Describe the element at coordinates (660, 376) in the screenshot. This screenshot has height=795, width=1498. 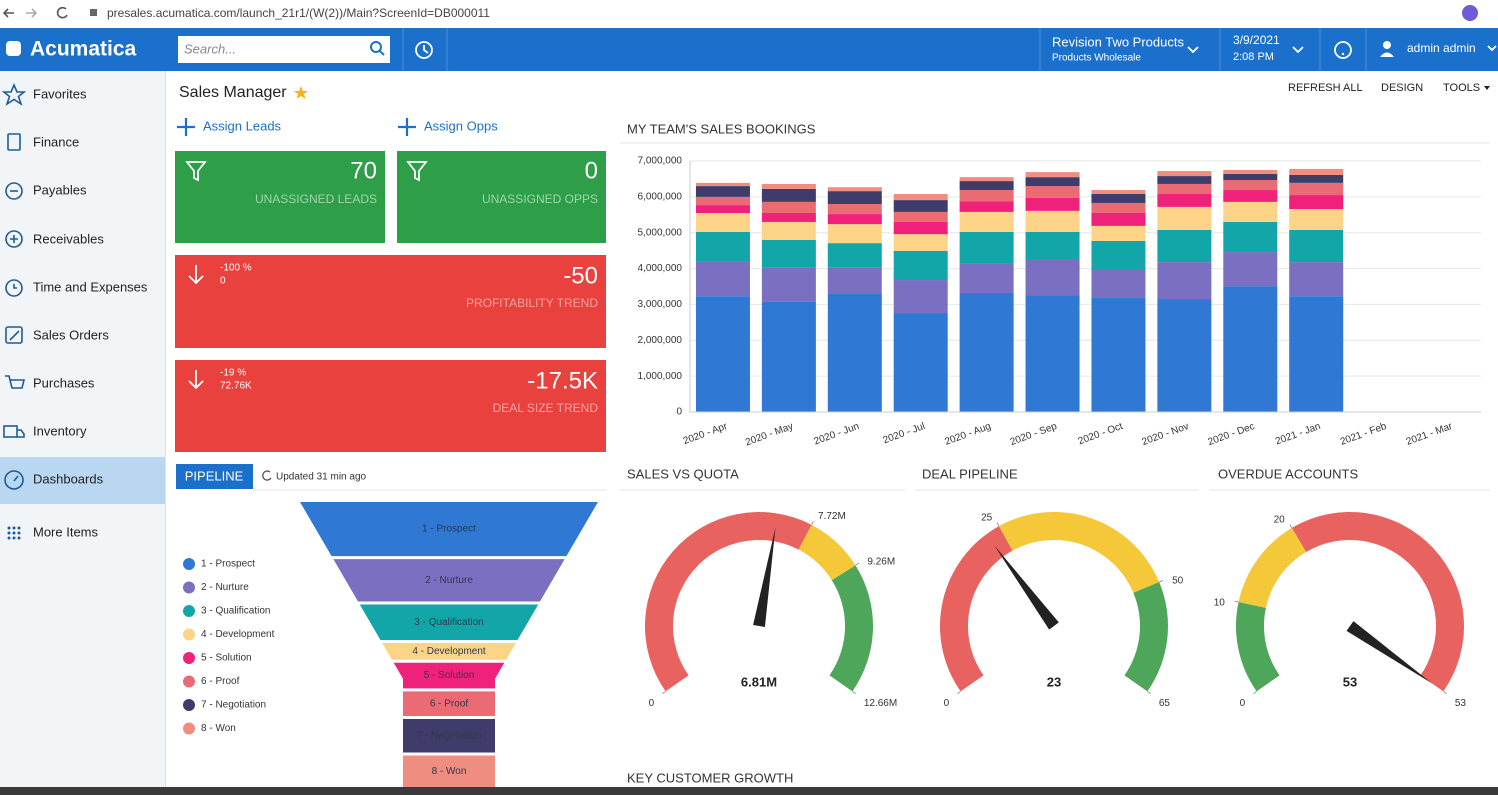
I see `y-tick-label: 1,000,000` at that location.